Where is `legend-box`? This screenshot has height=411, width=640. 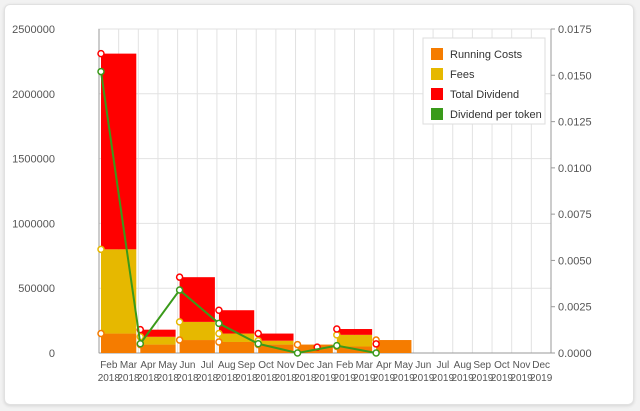
legend-box is located at coordinates (484, 81).